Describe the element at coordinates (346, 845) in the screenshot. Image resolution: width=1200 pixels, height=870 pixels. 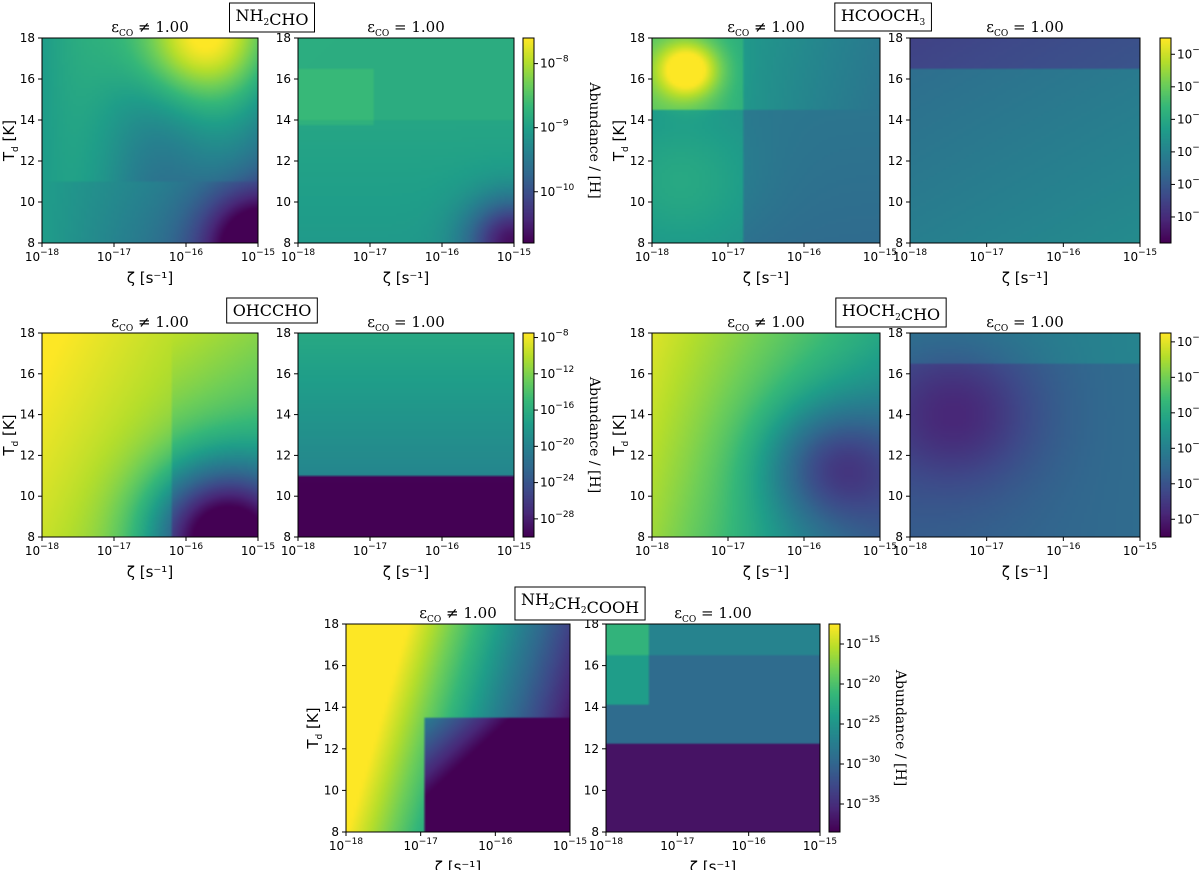
I see `chart-5-panel-1-xtick-label: 10−18` at that location.